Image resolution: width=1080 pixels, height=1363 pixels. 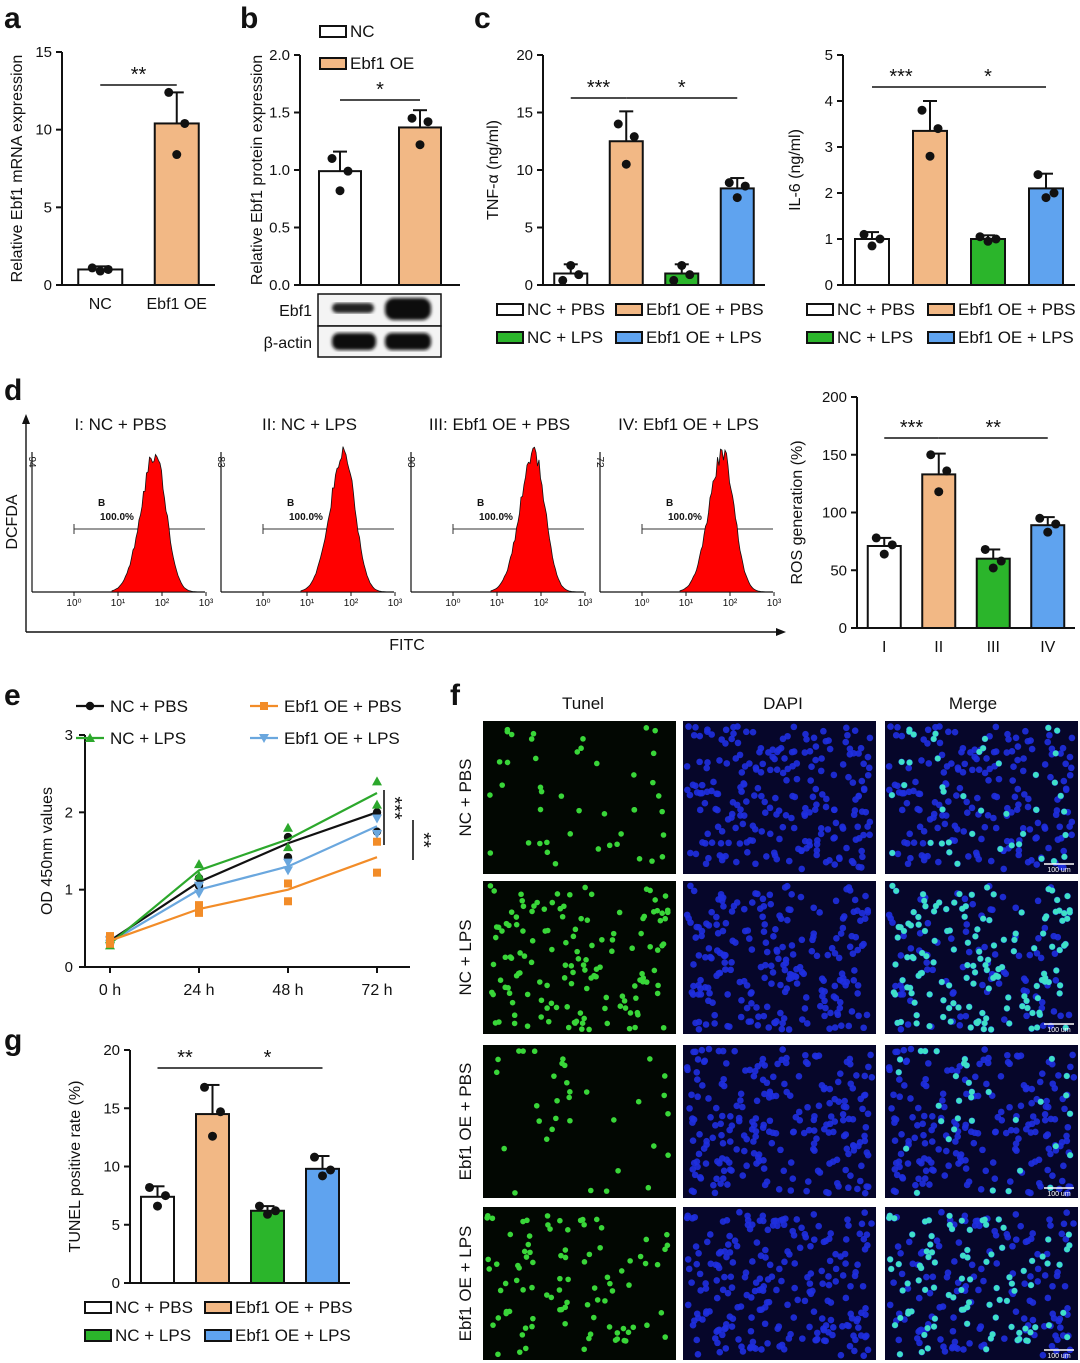 What do you see at coordinates (579, 1121) in the screenshot?
I see `micrograph-tile` at bounding box center [579, 1121].